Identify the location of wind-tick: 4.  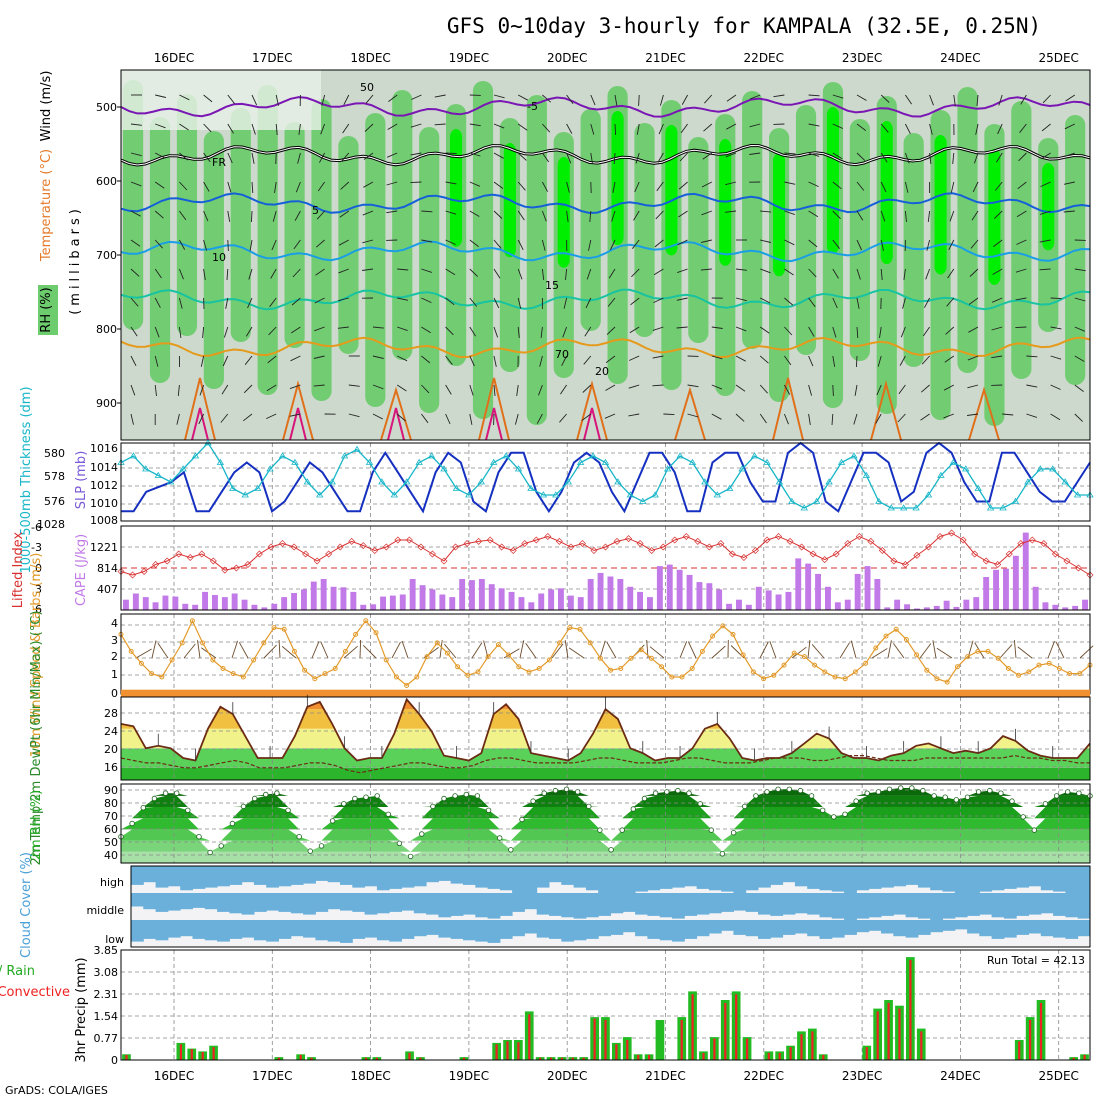
(114, 623).